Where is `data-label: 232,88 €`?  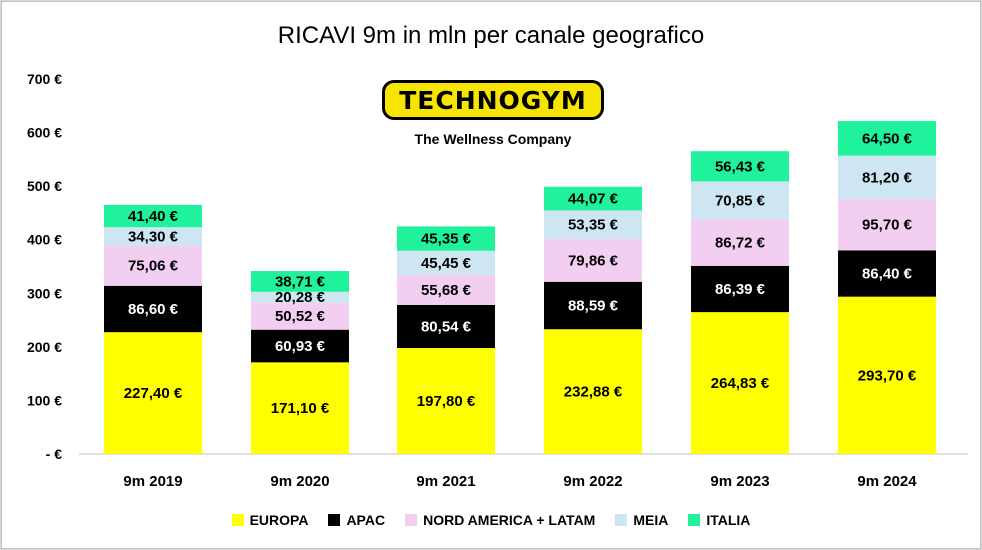 data-label: 232,88 € is located at coordinates (593, 392).